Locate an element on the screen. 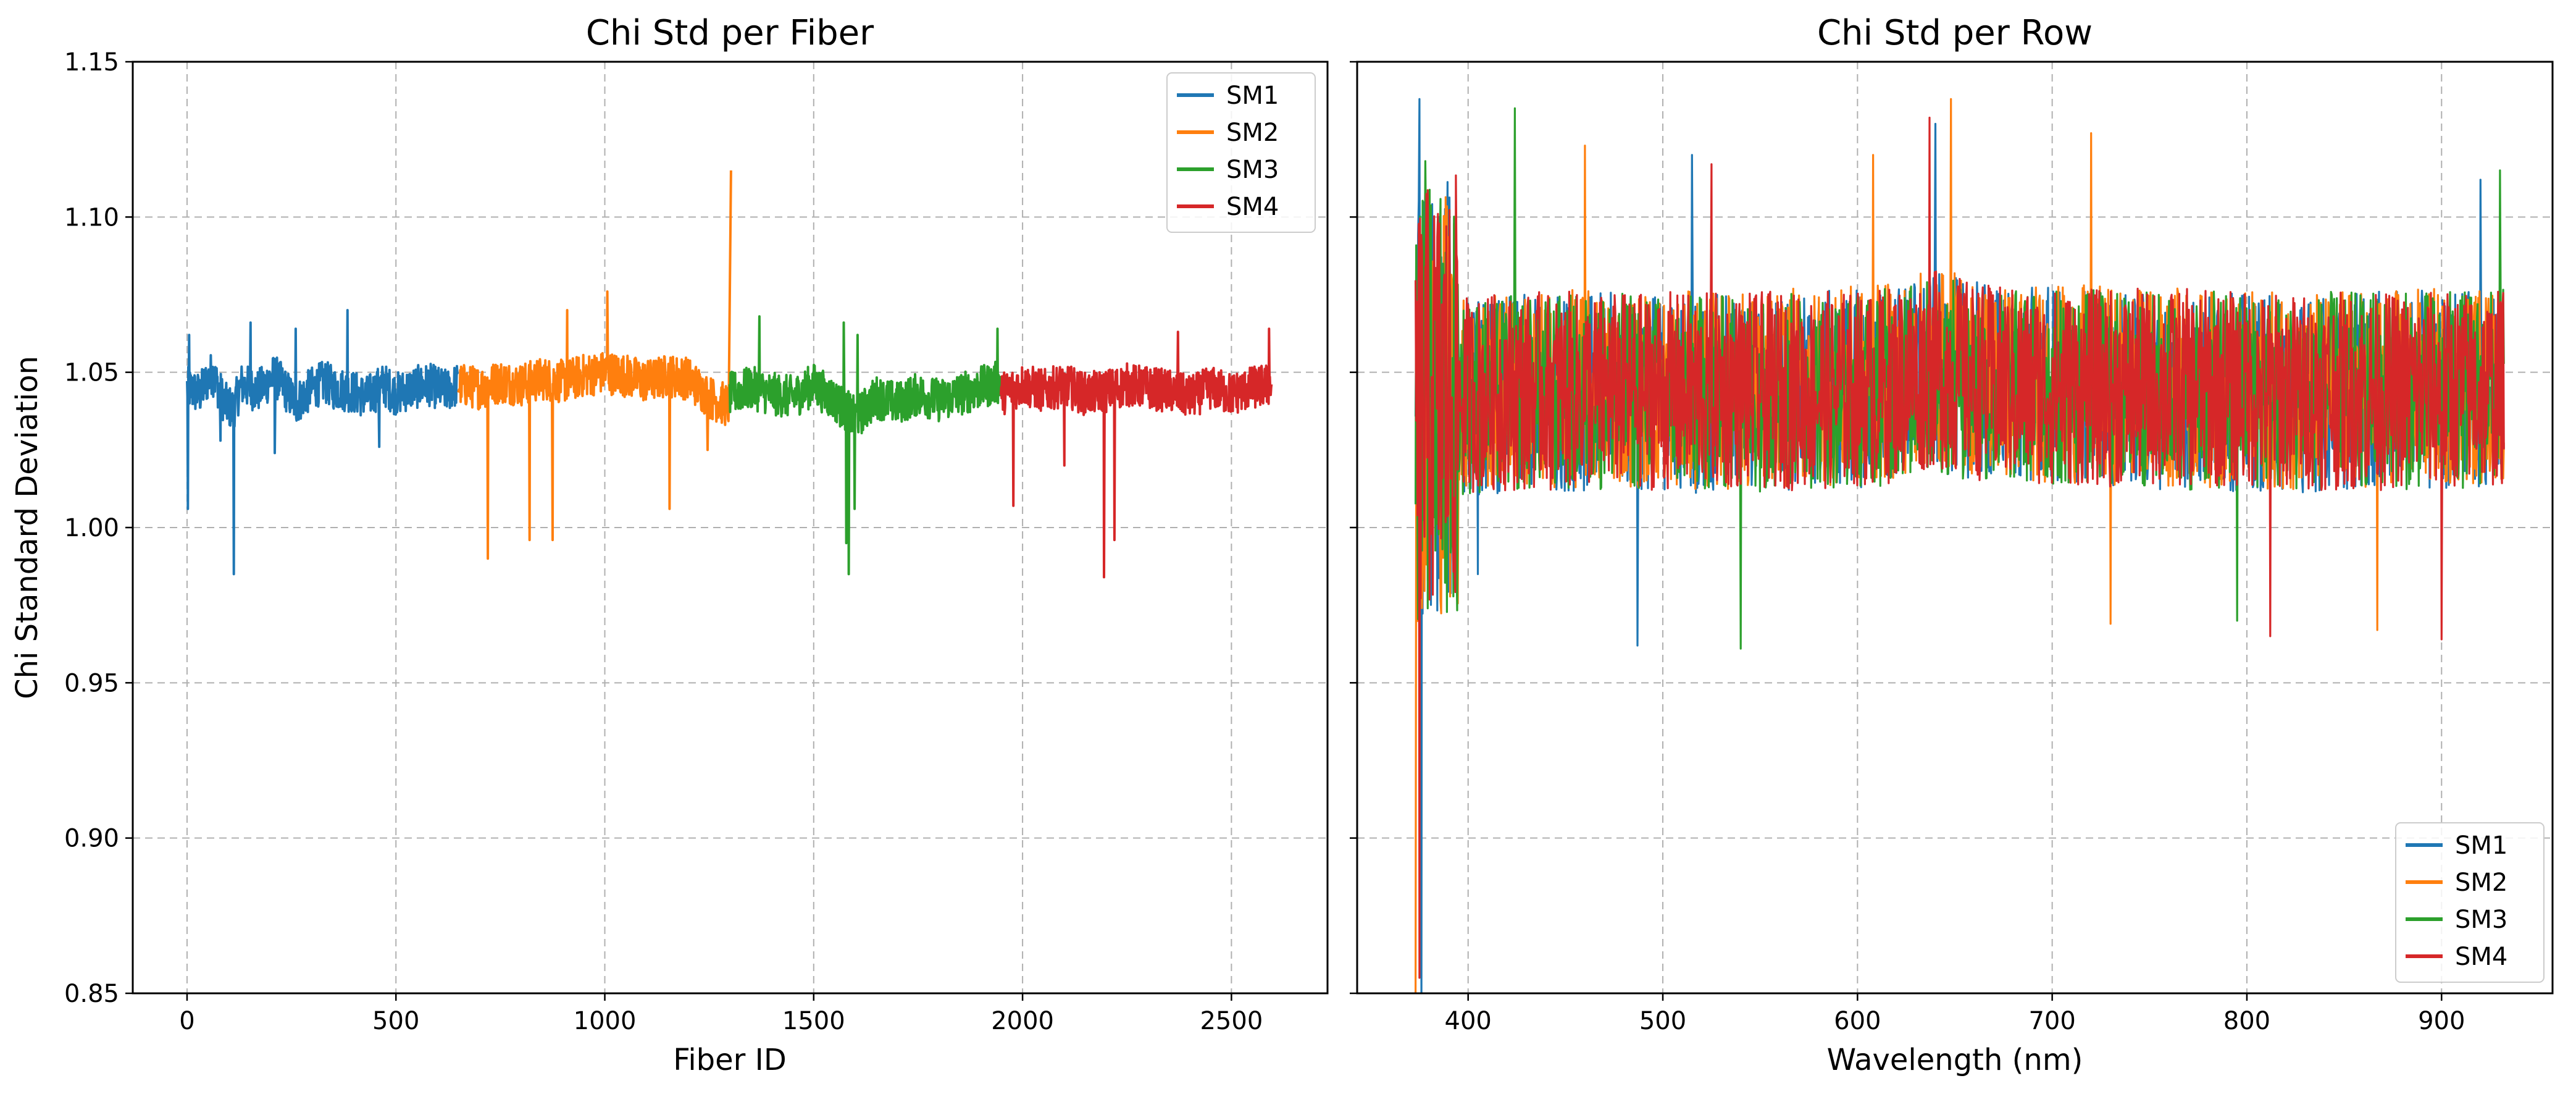  y-tick-label: 1.05 is located at coordinates (91, 373).